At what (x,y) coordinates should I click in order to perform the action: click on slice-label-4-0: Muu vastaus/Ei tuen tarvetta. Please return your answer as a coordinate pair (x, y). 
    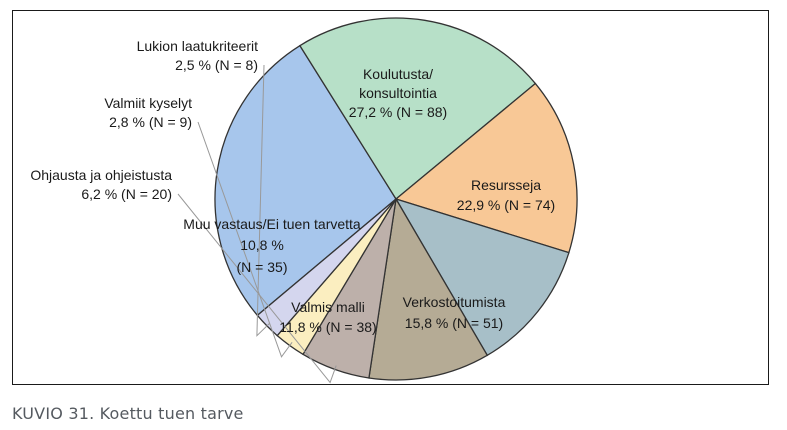
    Looking at the image, I should click on (272, 224).